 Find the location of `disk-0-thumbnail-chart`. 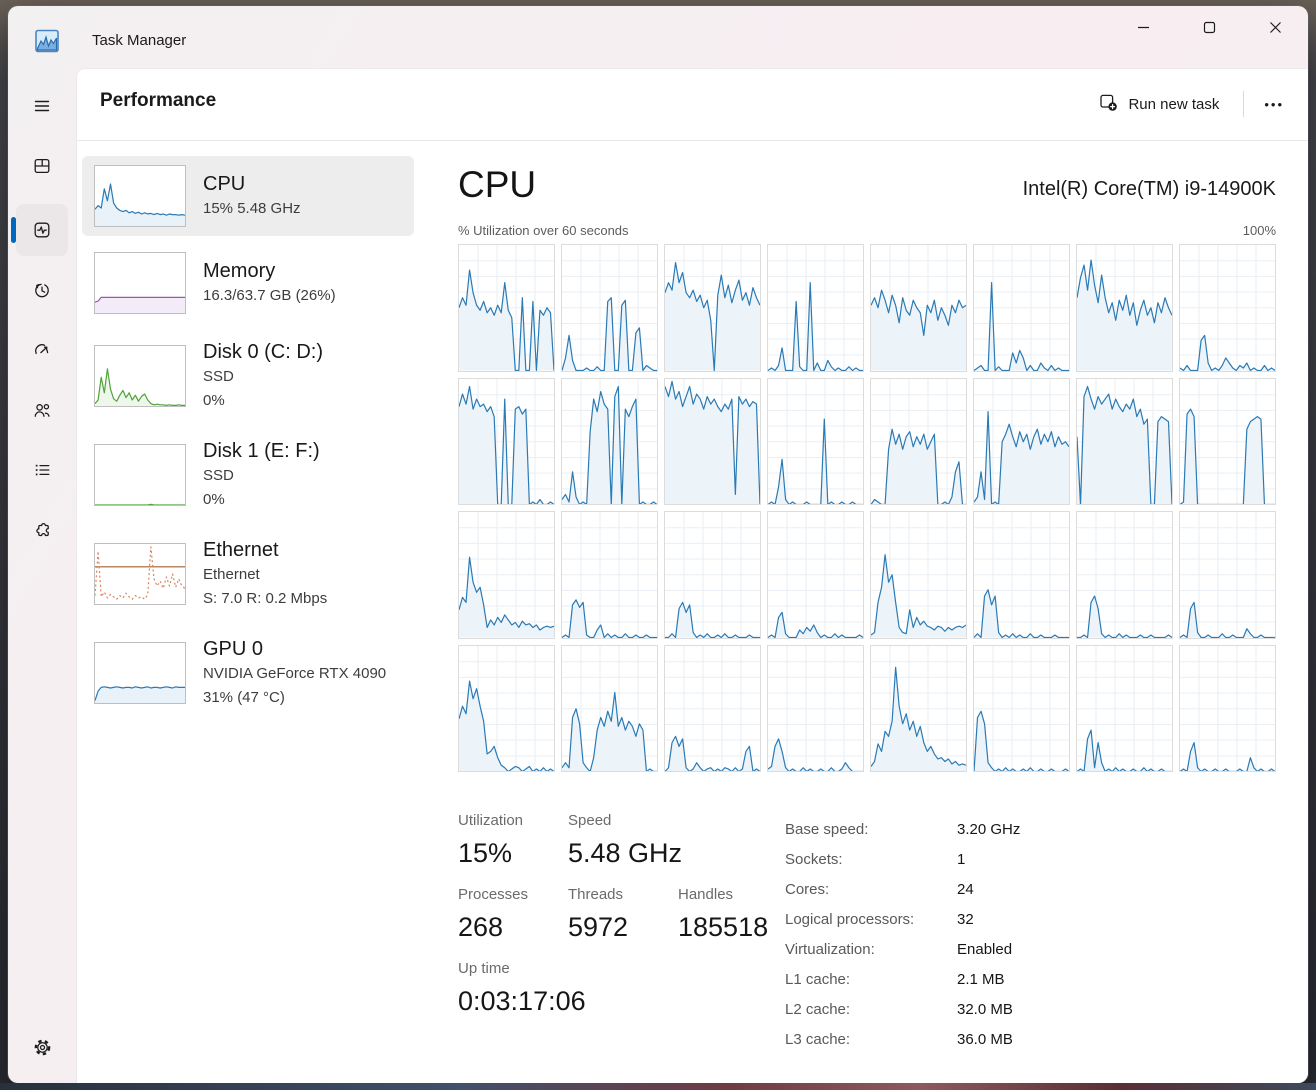

disk-0-thumbnail-chart is located at coordinates (140, 376).